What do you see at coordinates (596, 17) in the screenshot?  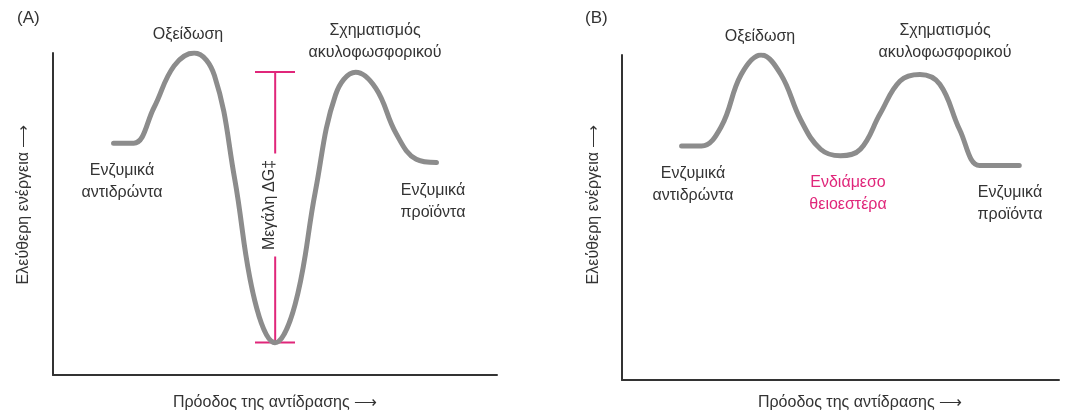 I see `chart-title: (B)` at bounding box center [596, 17].